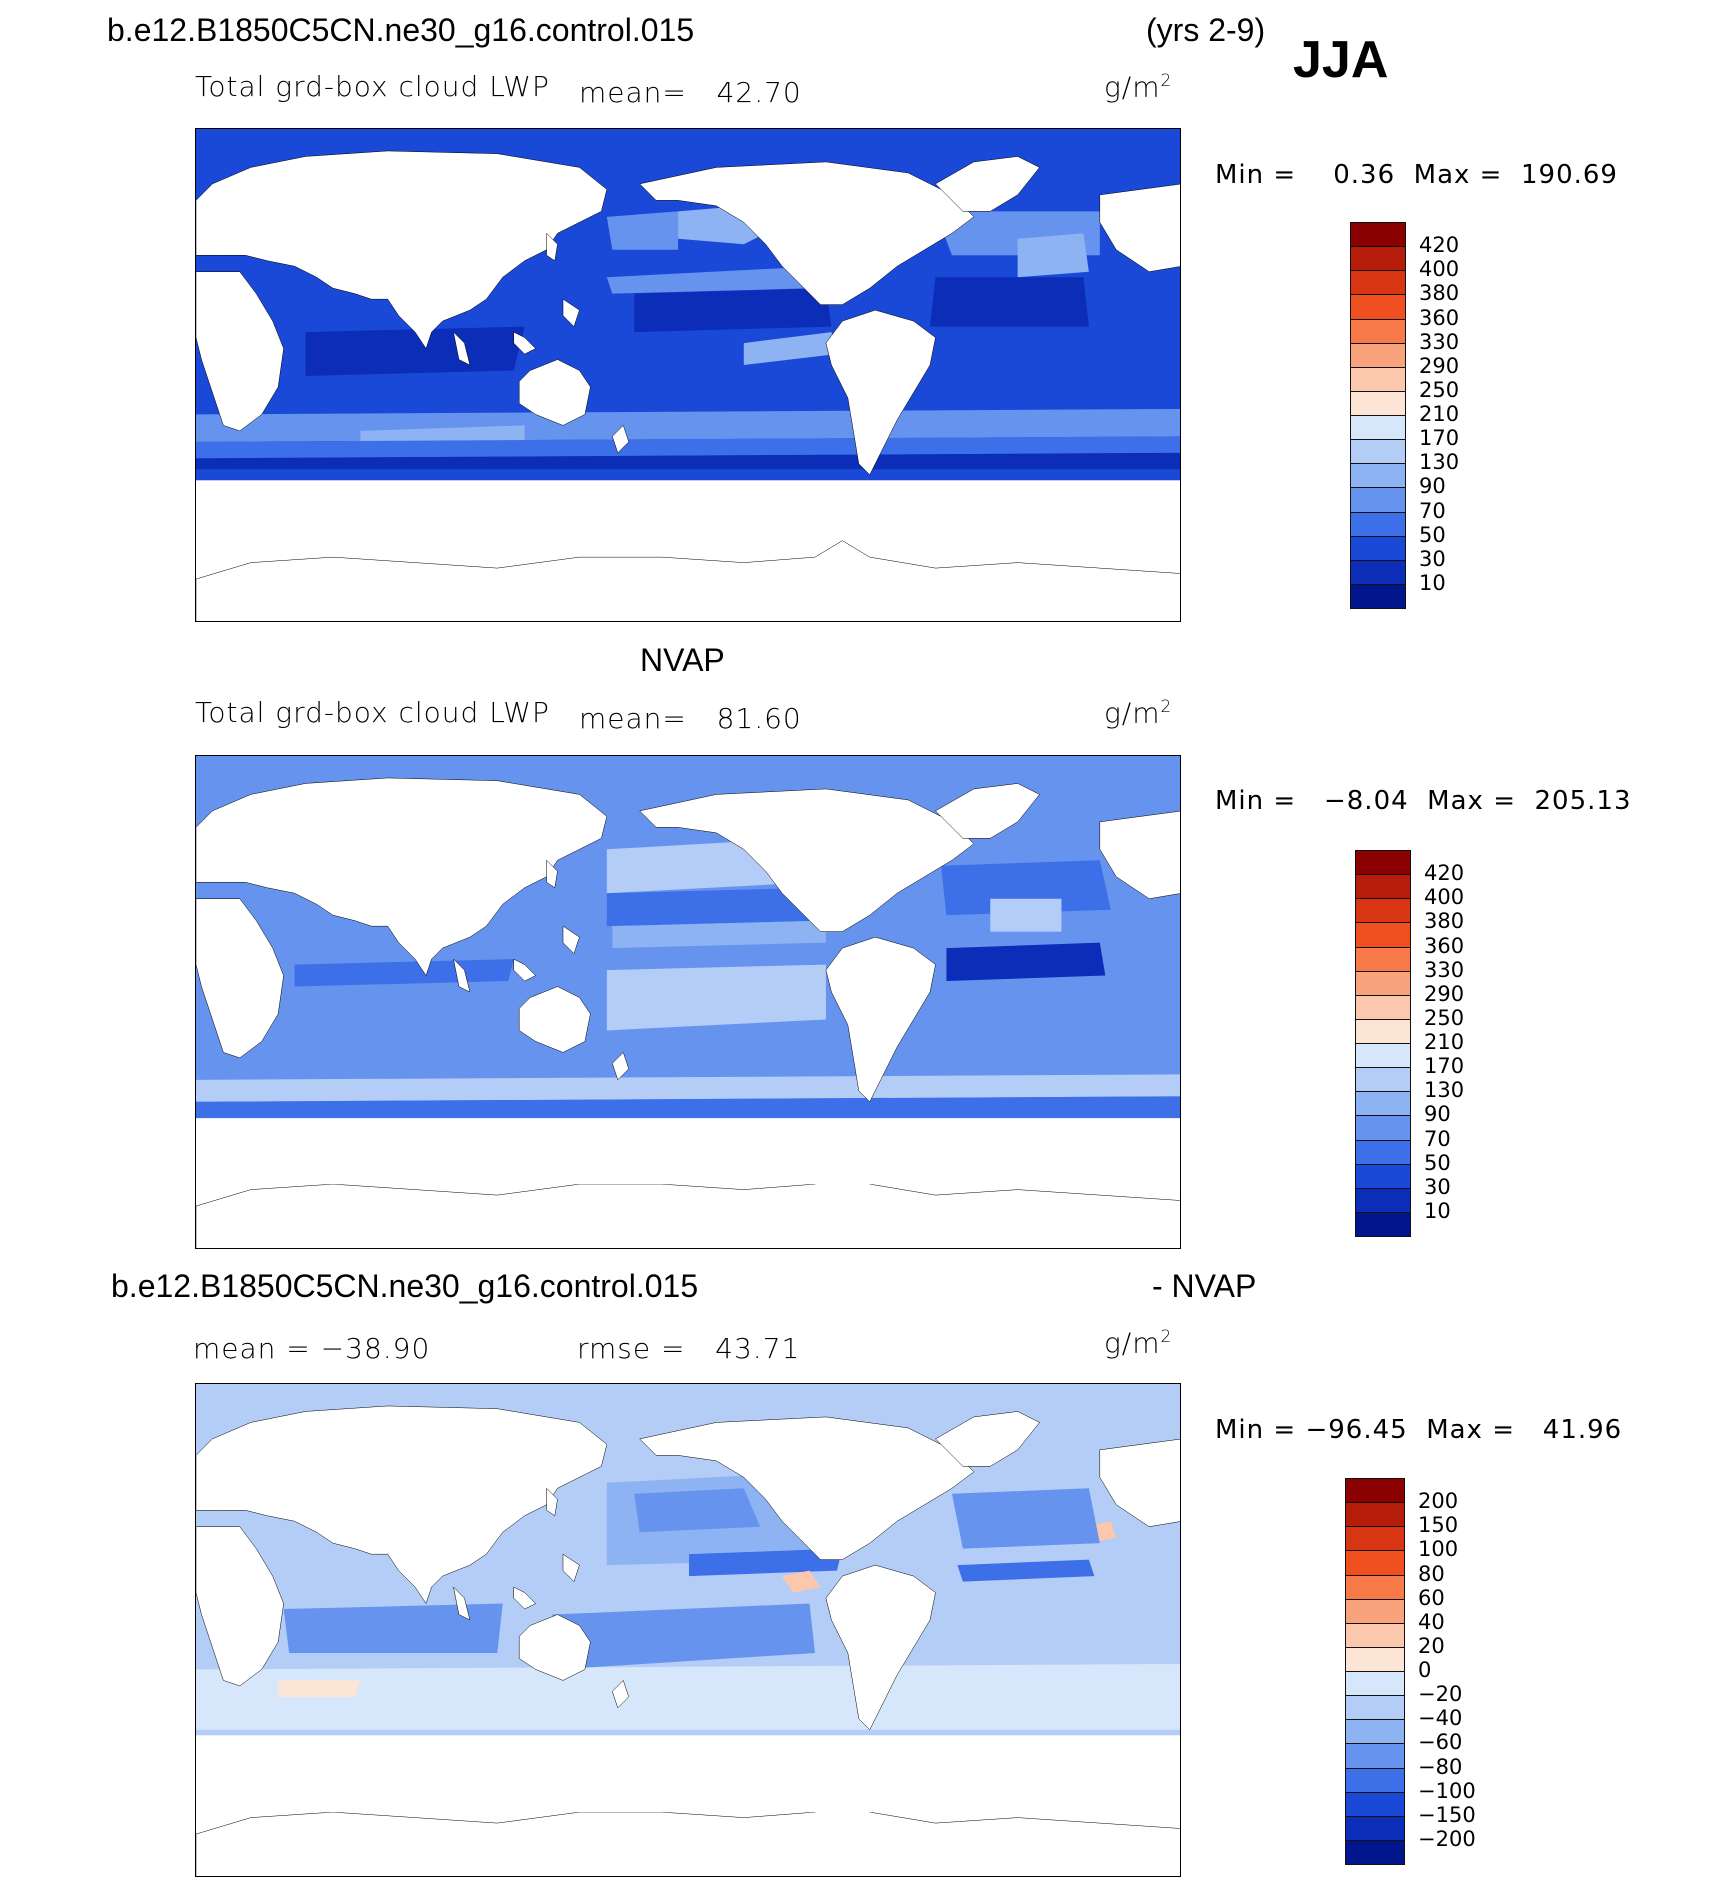 The height and width of the screenshot is (1881, 1710). Describe the element at coordinates (1431, 1621) in the screenshot. I see `colorbar-tick-label: 40` at that location.